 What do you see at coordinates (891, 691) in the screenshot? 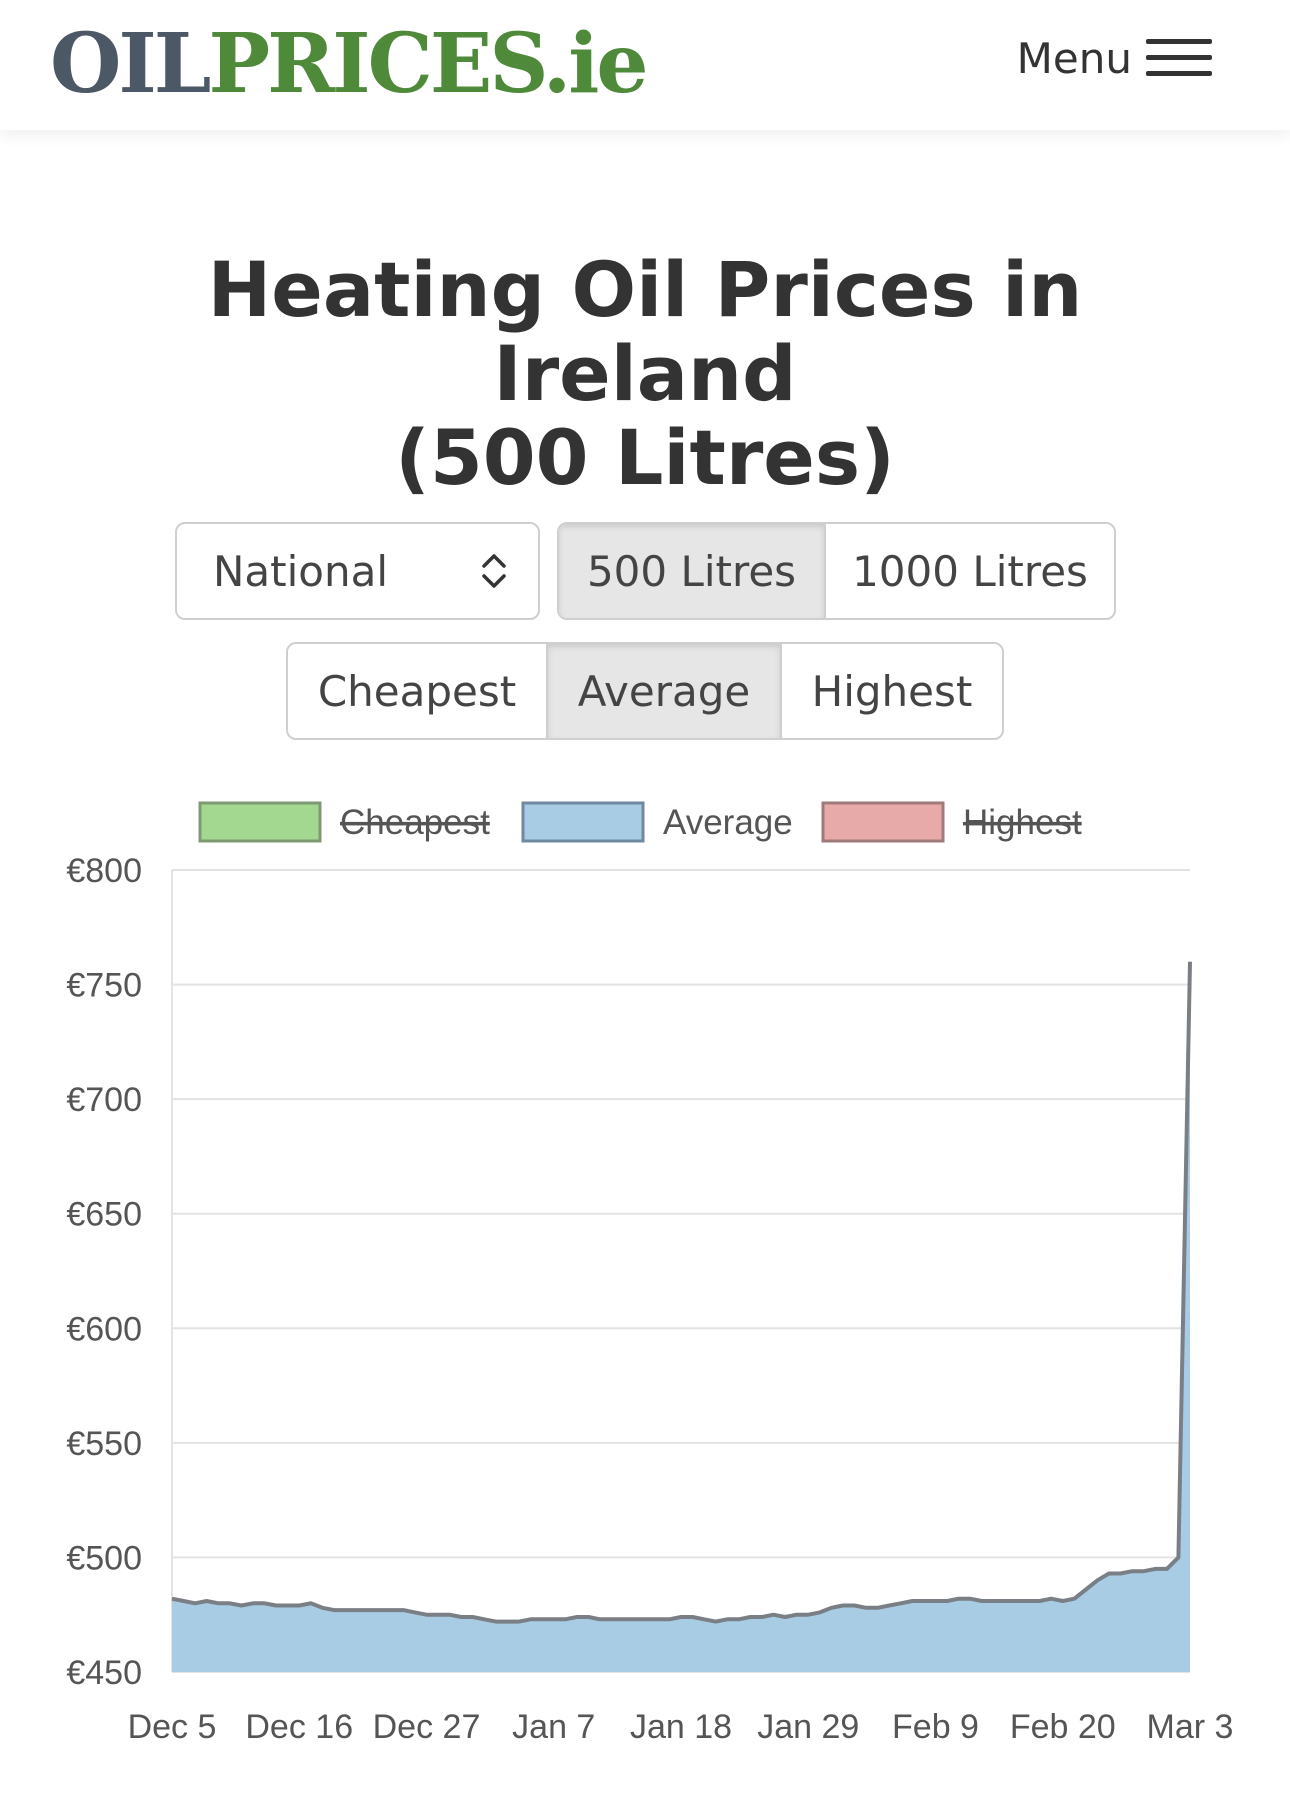
I see `stat-highest-button: Highest` at bounding box center [891, 691].